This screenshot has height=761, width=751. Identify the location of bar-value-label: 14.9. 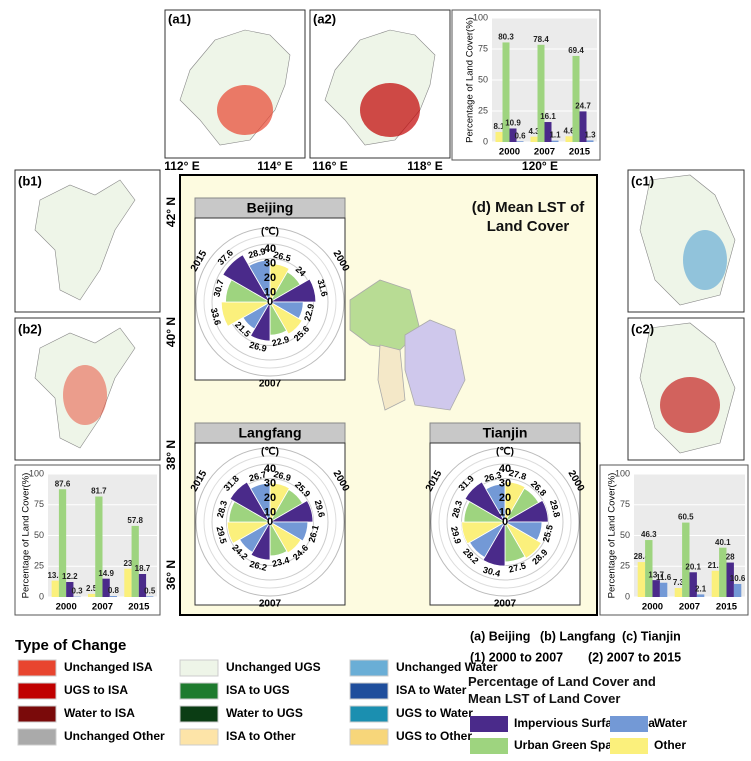
(106, 573).